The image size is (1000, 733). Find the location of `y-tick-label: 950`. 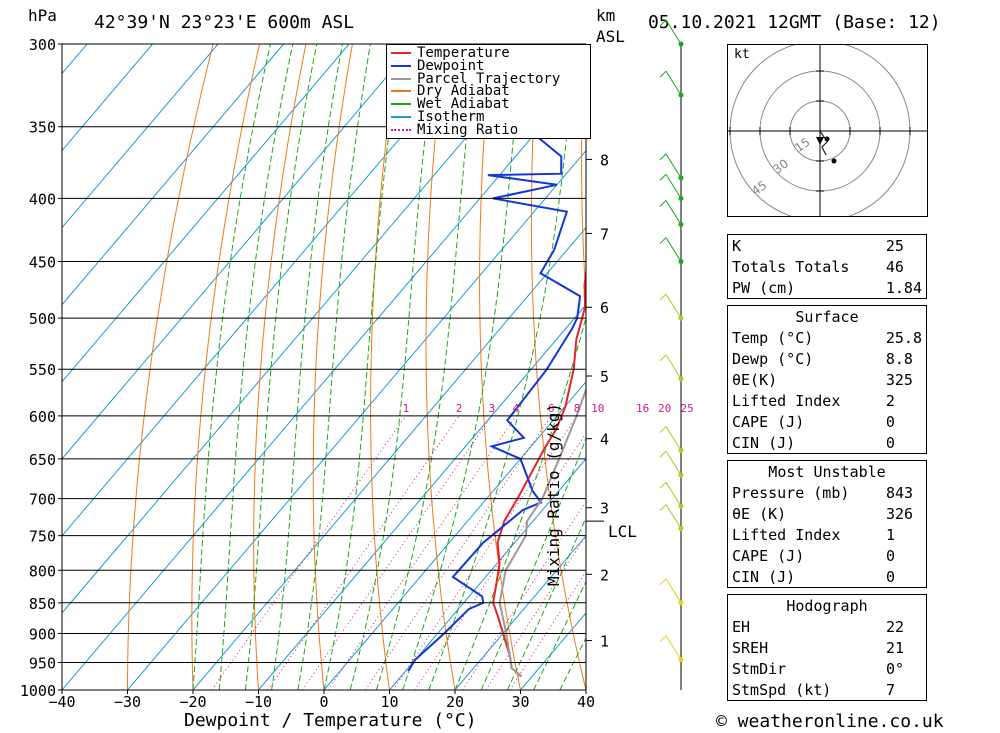

y-tick-label: 950 is located at coordinates (42, 663).